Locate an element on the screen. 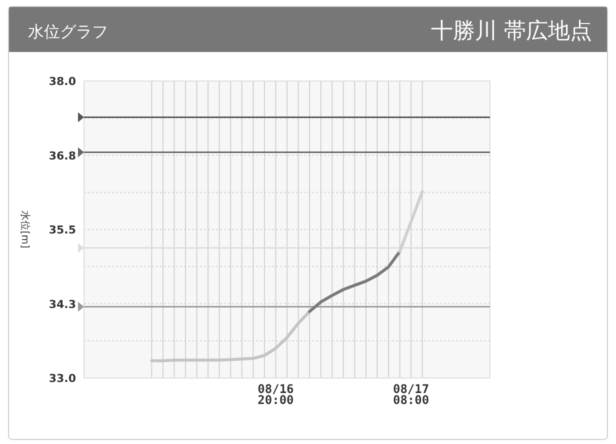 This screenshot has height=444, width=616. line-series is located at coordinates (355, 281).